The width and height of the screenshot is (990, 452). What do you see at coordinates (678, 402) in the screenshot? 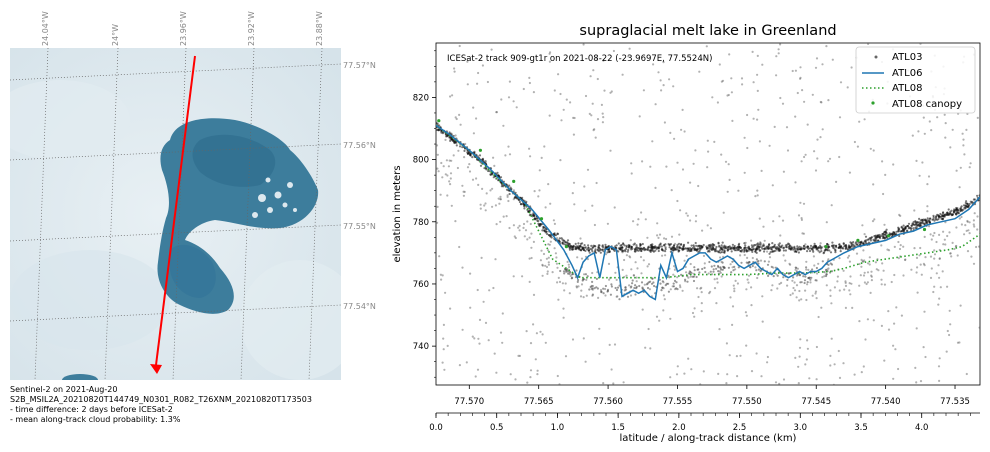
I see `x-tick-label: 77.555` at bounding box center [678, 402].